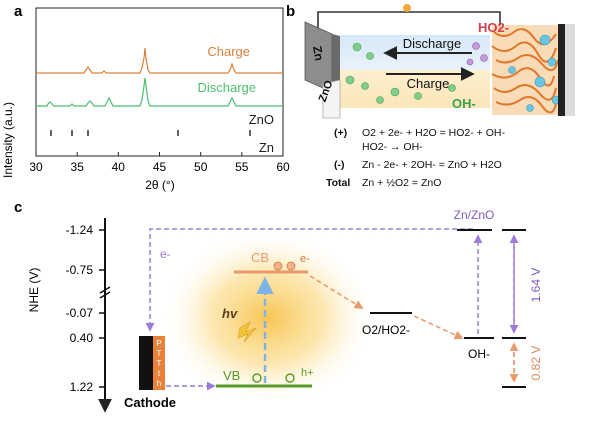 The height and width of the screenshot is (421, 600). What do you see at coordinates (158, 343) in the screenshot?
I see `cathode-letter: P` at bounding box center [158, 343].